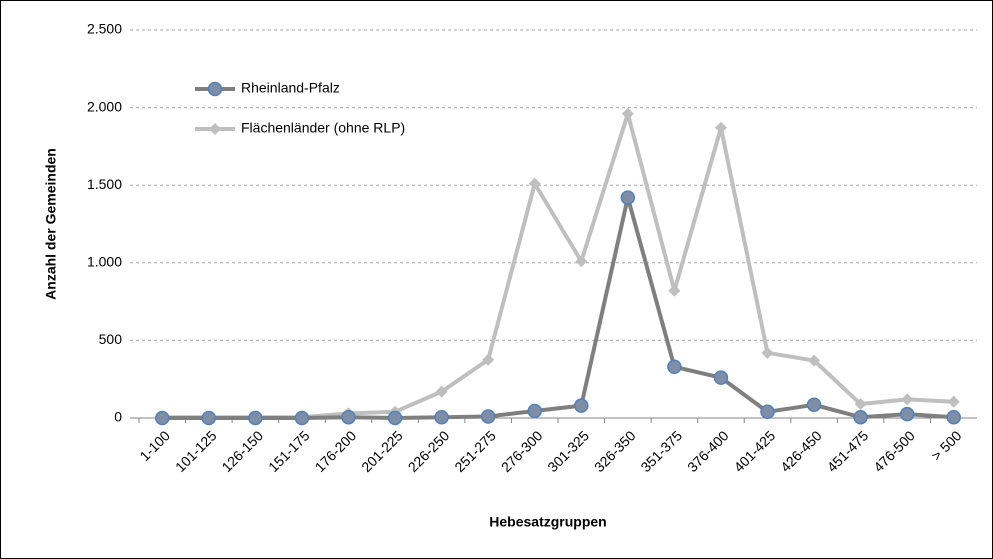 This screenshot has height=559, width=993. Describe the element at coordinates (104, 106) in the screenshot. I see `y-tick-label: 2.000` at that location.